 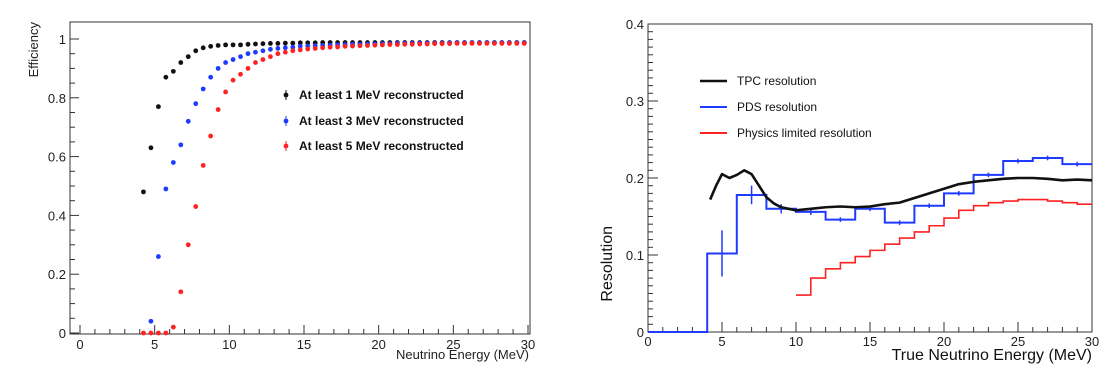 I want to click on resolution-legend-label: Physics limited resolution, so click(x=804, y=133).